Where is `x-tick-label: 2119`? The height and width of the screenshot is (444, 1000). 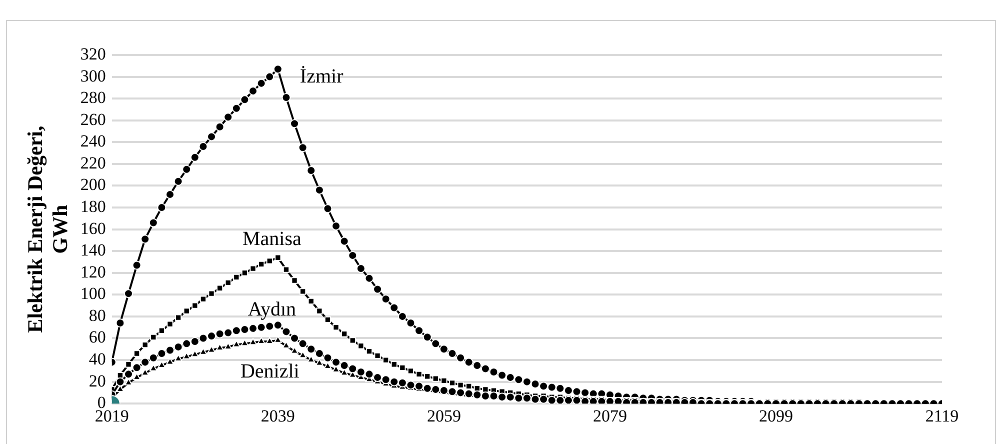
x-tick-label: 2119 is located at coordinates (942, 416).